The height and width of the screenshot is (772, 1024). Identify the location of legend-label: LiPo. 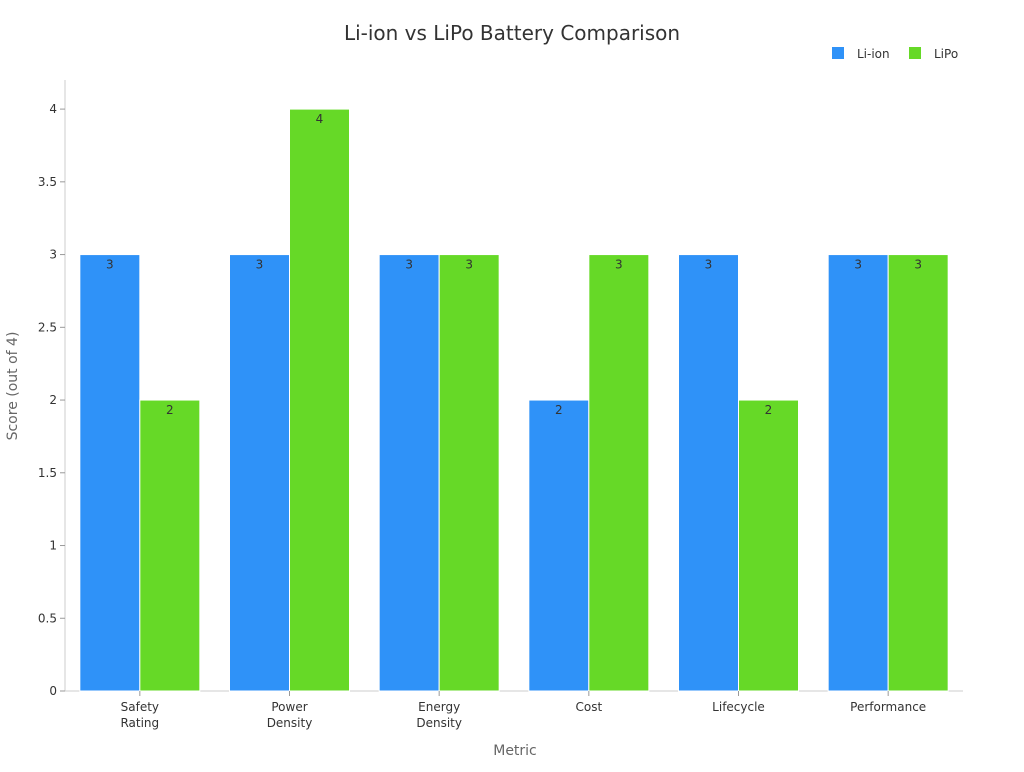
(946, 54).